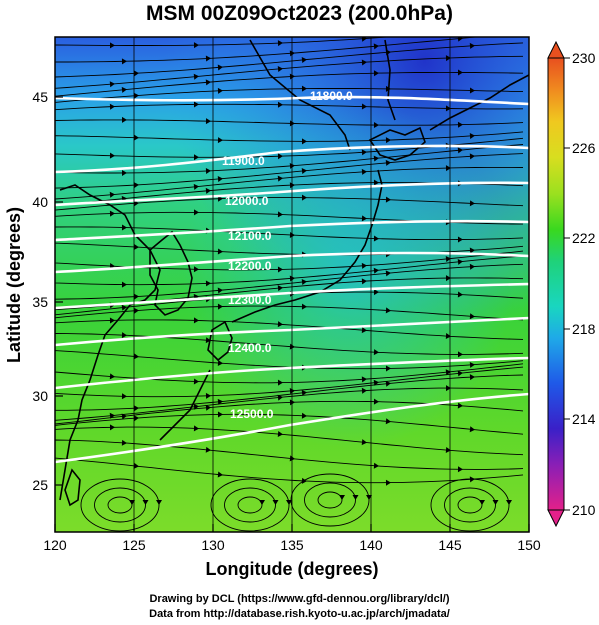  Describe the element at coordinates (390, 80) in the screenshot. I see `coastline-sakhalin` at that location.